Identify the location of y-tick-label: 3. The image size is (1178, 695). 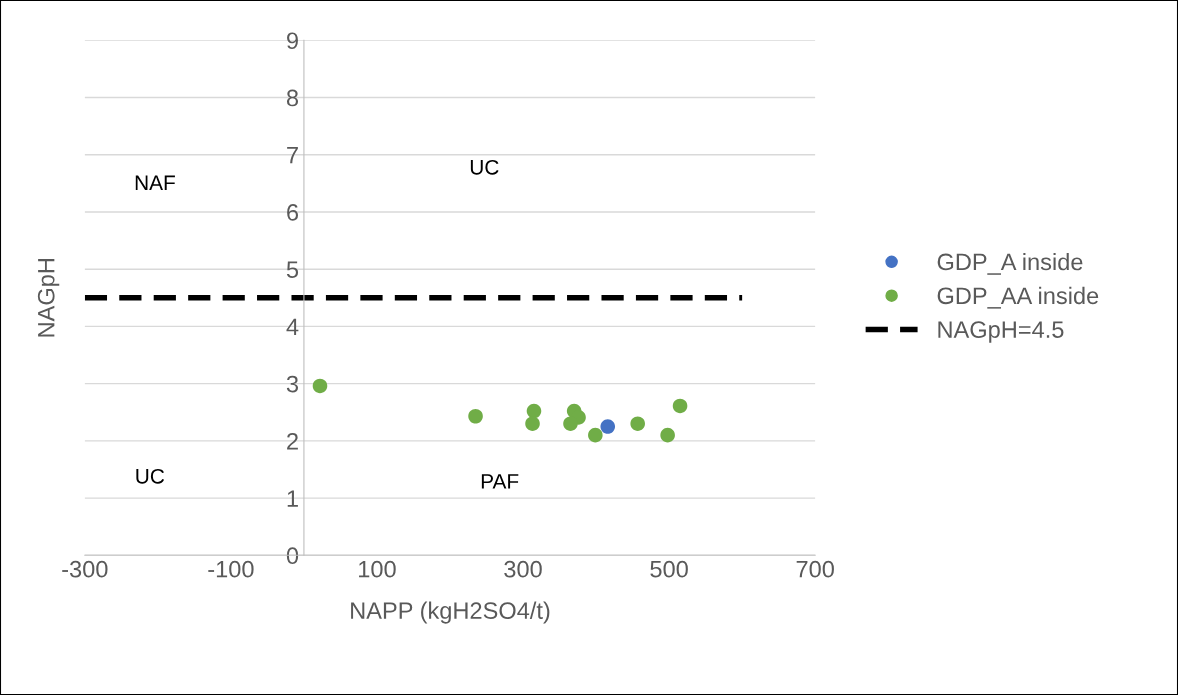
(292, 384).